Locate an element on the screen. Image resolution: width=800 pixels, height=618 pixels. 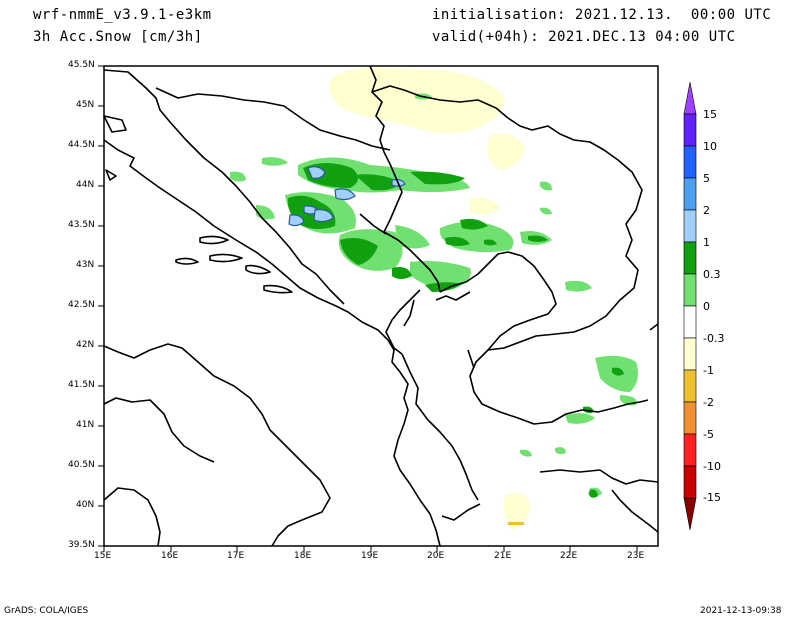
lat-label: 39.5N is located at coordinates (81, 545).